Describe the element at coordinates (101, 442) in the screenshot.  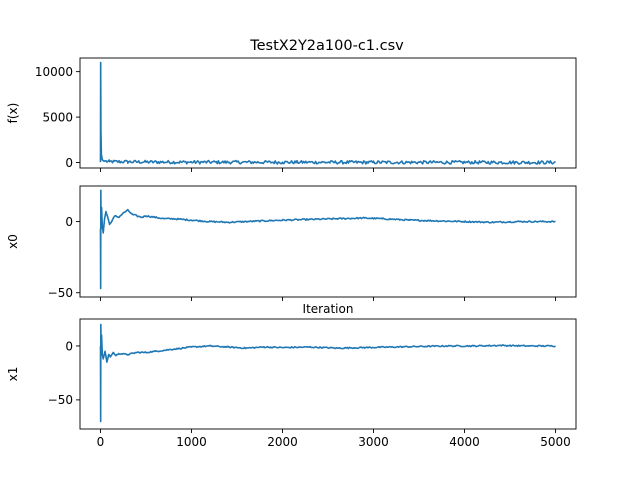
I see `x-tick-label: 0` at that location.